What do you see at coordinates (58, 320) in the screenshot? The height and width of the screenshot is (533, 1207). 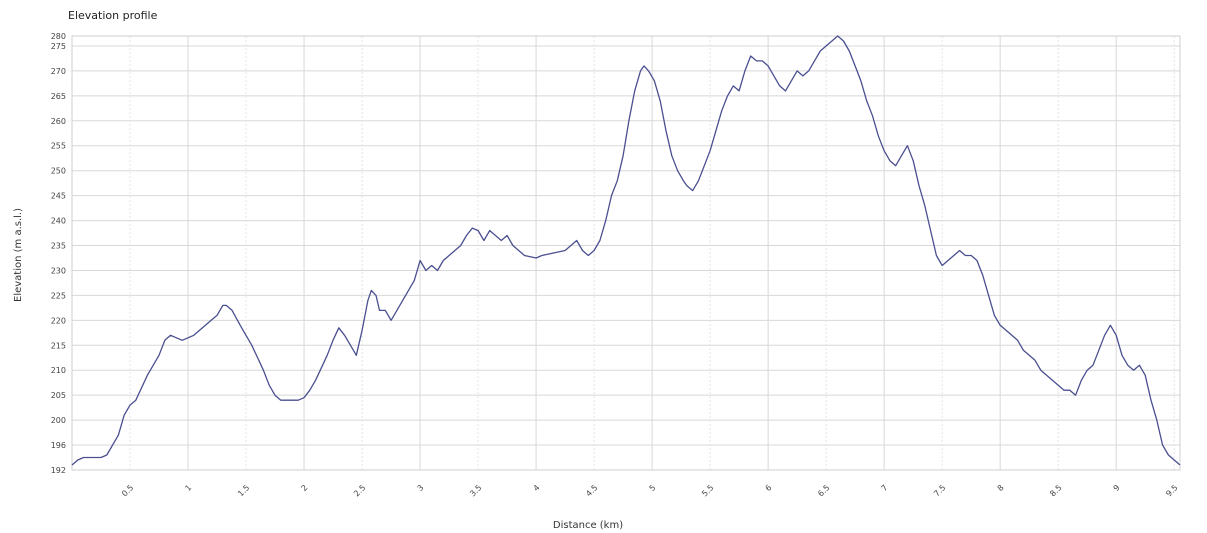 I see `y-tick-label: 220` at bounding box center [58, 320].